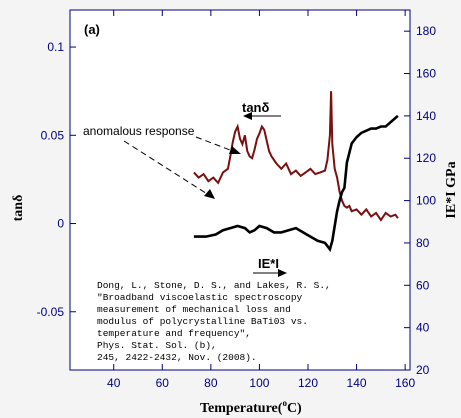  Describe the element at coordinates (51, 312) in the screenshot. I see `y-left-tick-label: -0.05` at that location.